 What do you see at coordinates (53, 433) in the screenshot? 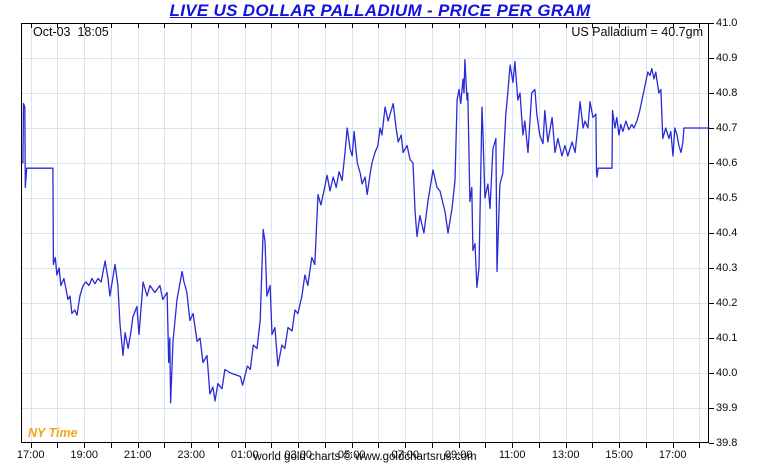
I see `timezone-label: NY Time` at bounding box center [53, 433].